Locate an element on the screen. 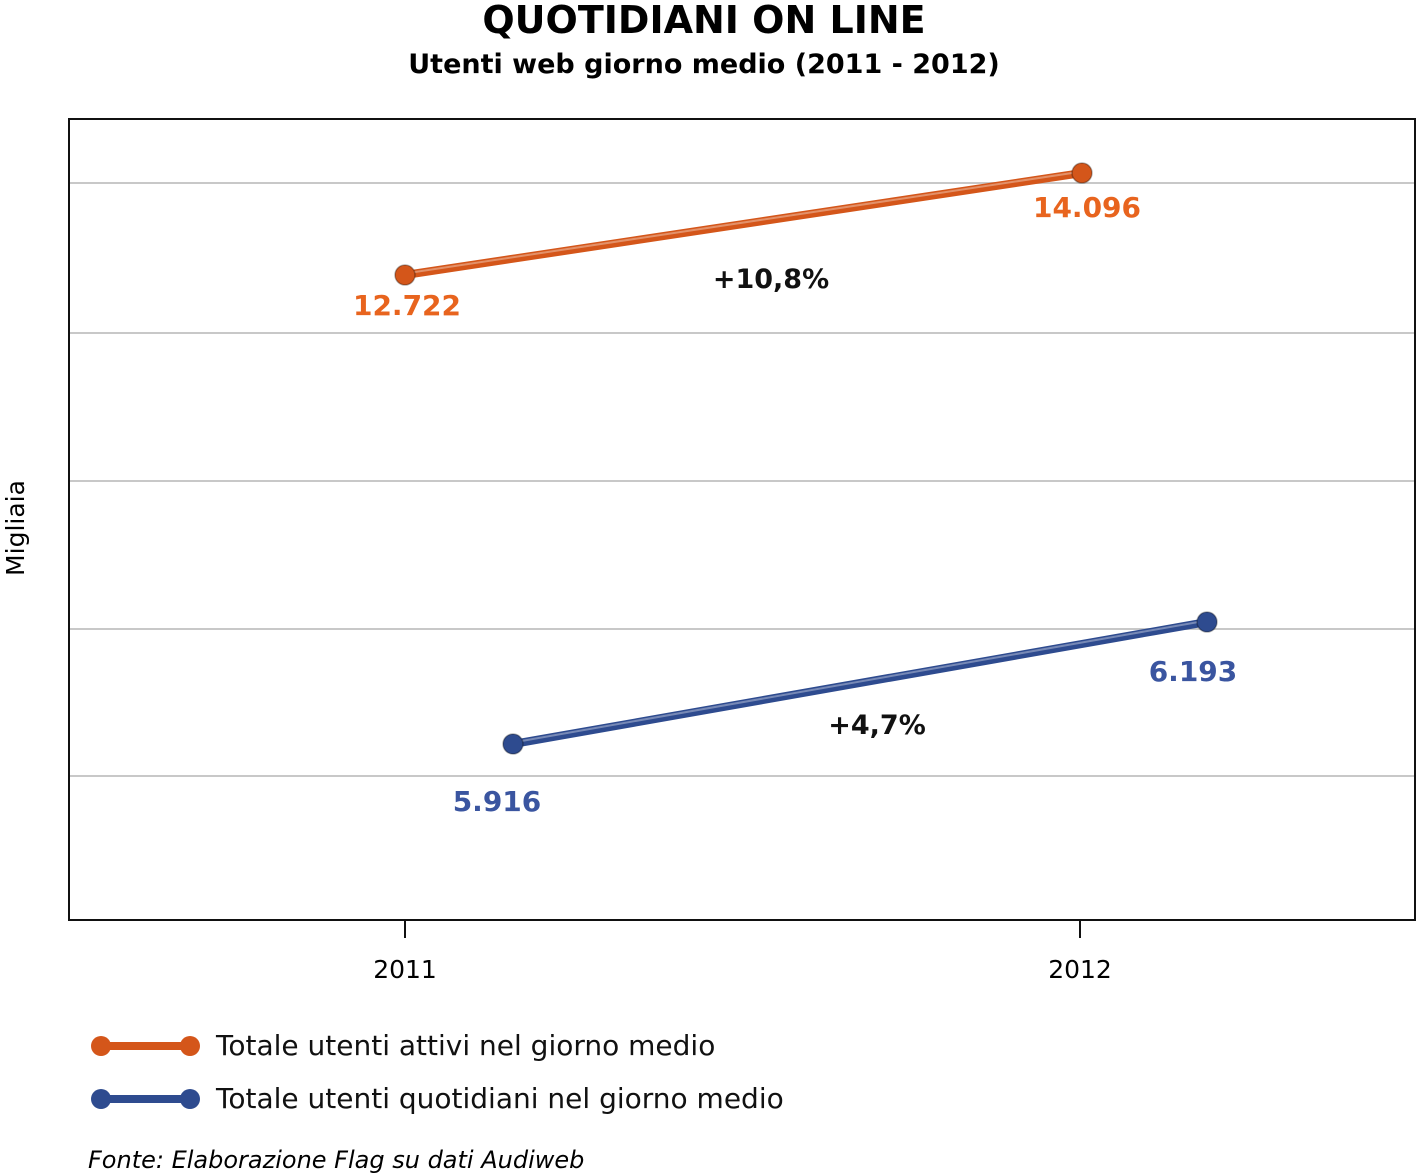  data-label: 14.096 is located at coordinates (1087, 207).